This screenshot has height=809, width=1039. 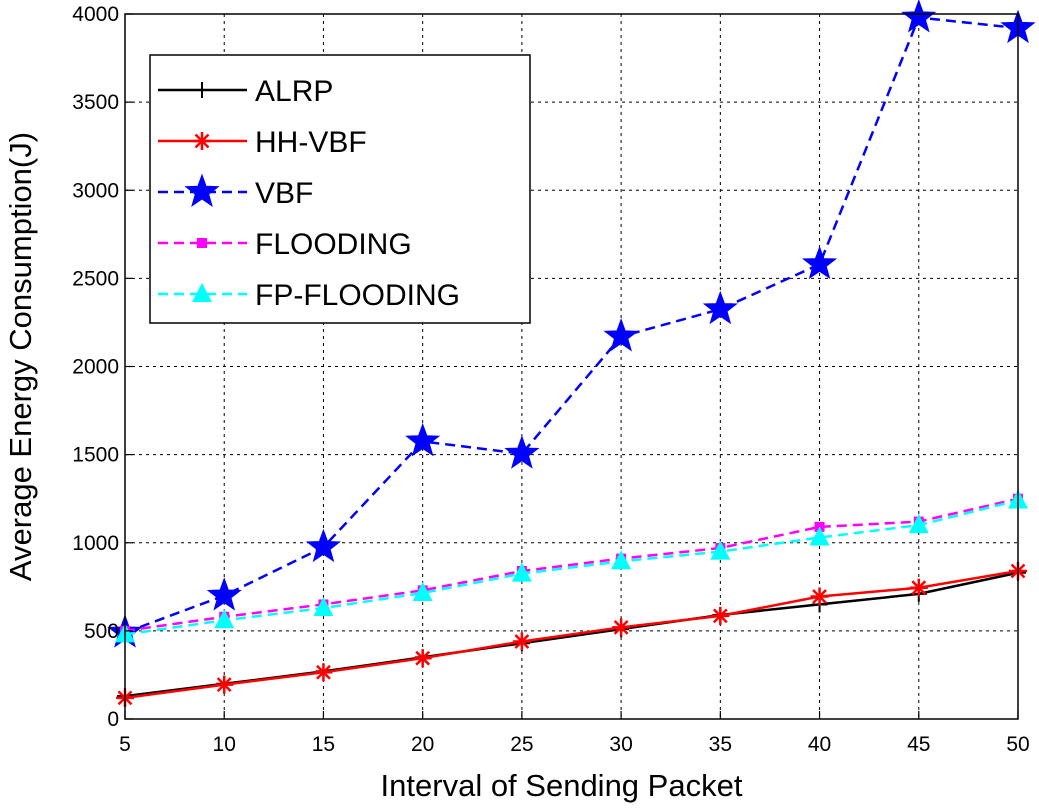 I want to click on legend-label-alrp: ALRP, so click(x=294, y=91).